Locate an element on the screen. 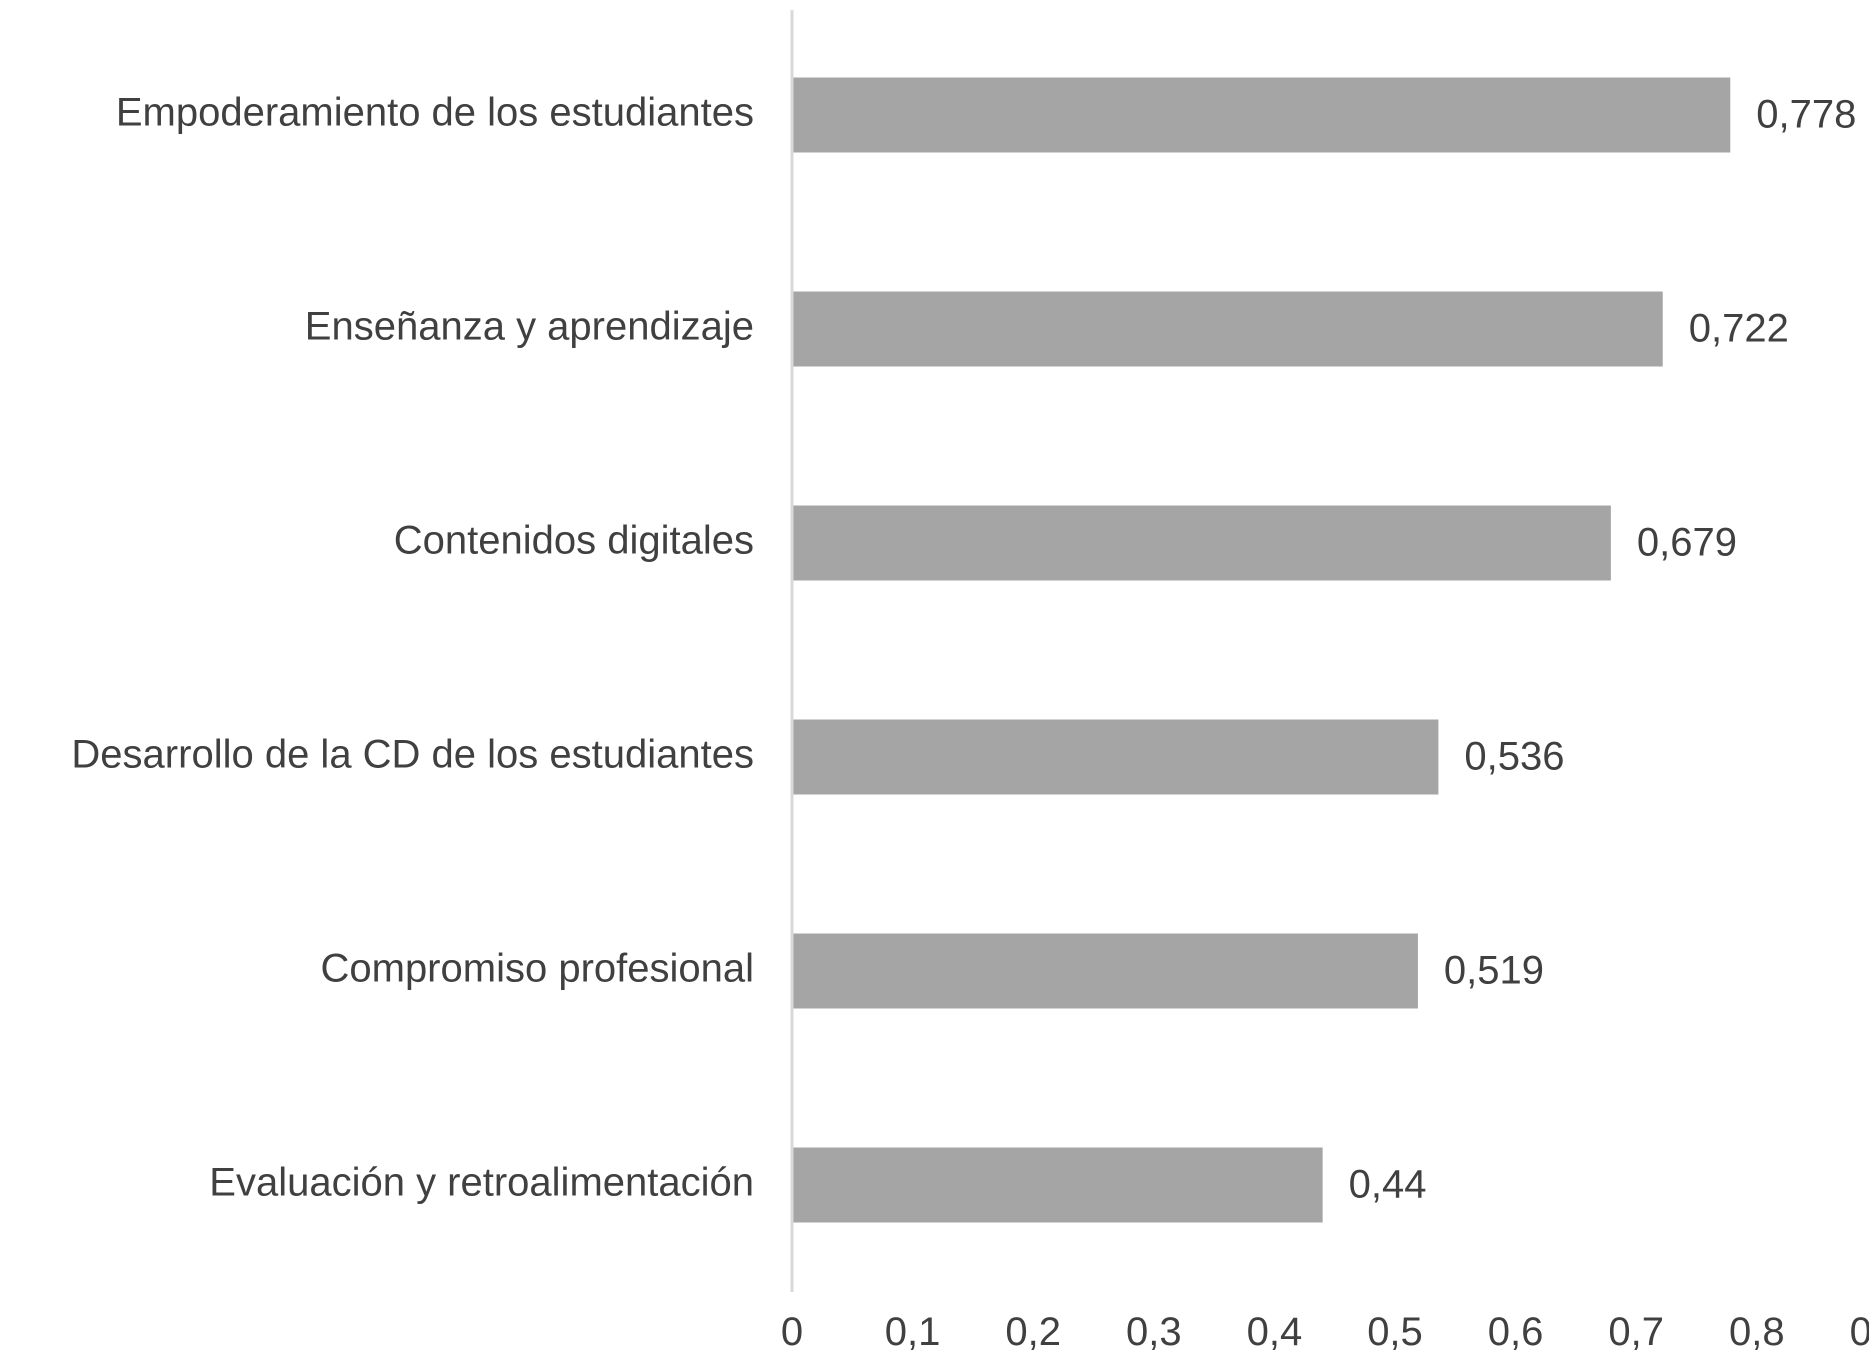 This screenshot has height=1363, width=1869. x-tick-label: 0,1 is located at coordinates (913, 1332).